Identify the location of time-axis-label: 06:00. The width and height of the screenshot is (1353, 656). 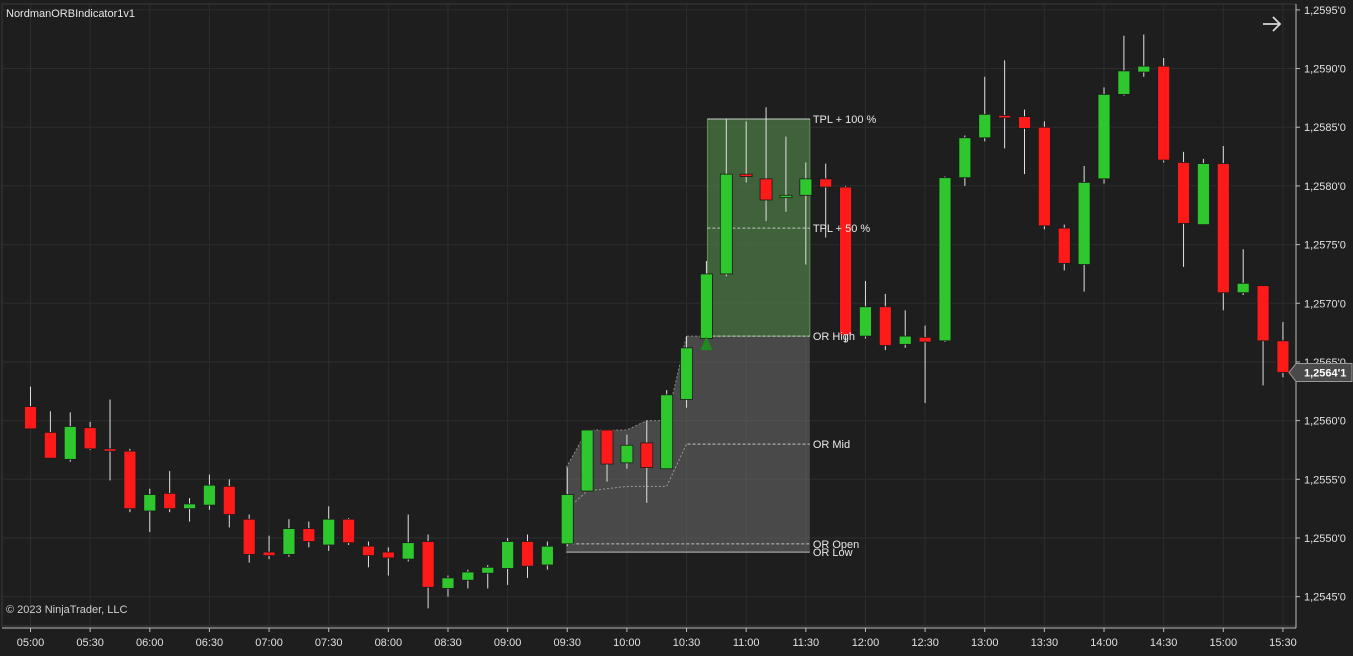
(150, 643).